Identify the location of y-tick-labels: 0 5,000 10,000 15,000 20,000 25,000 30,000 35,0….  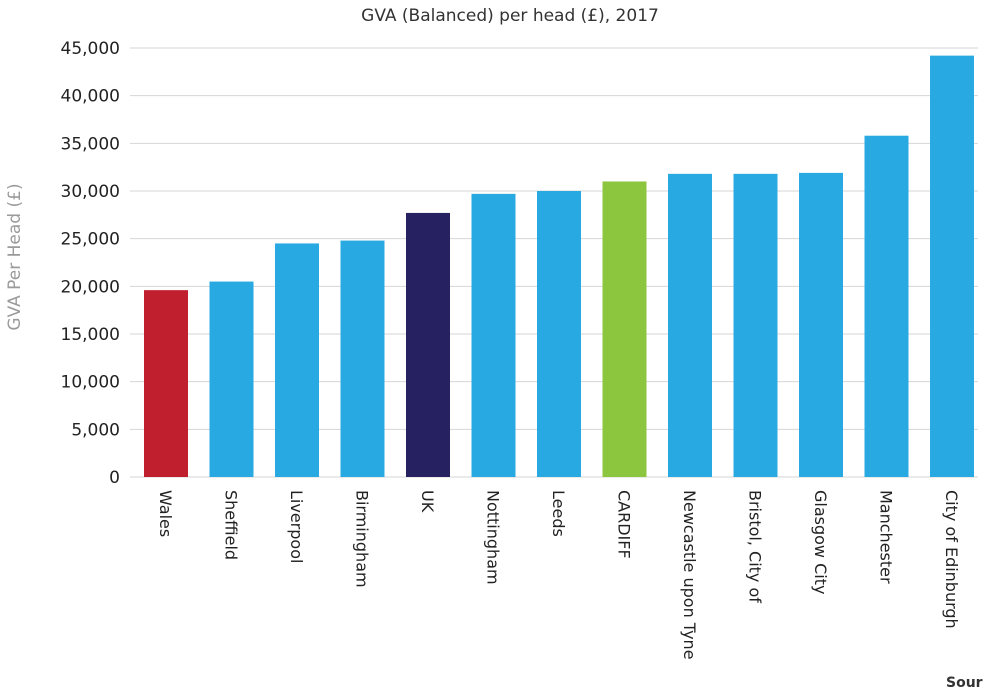
(90, 263).